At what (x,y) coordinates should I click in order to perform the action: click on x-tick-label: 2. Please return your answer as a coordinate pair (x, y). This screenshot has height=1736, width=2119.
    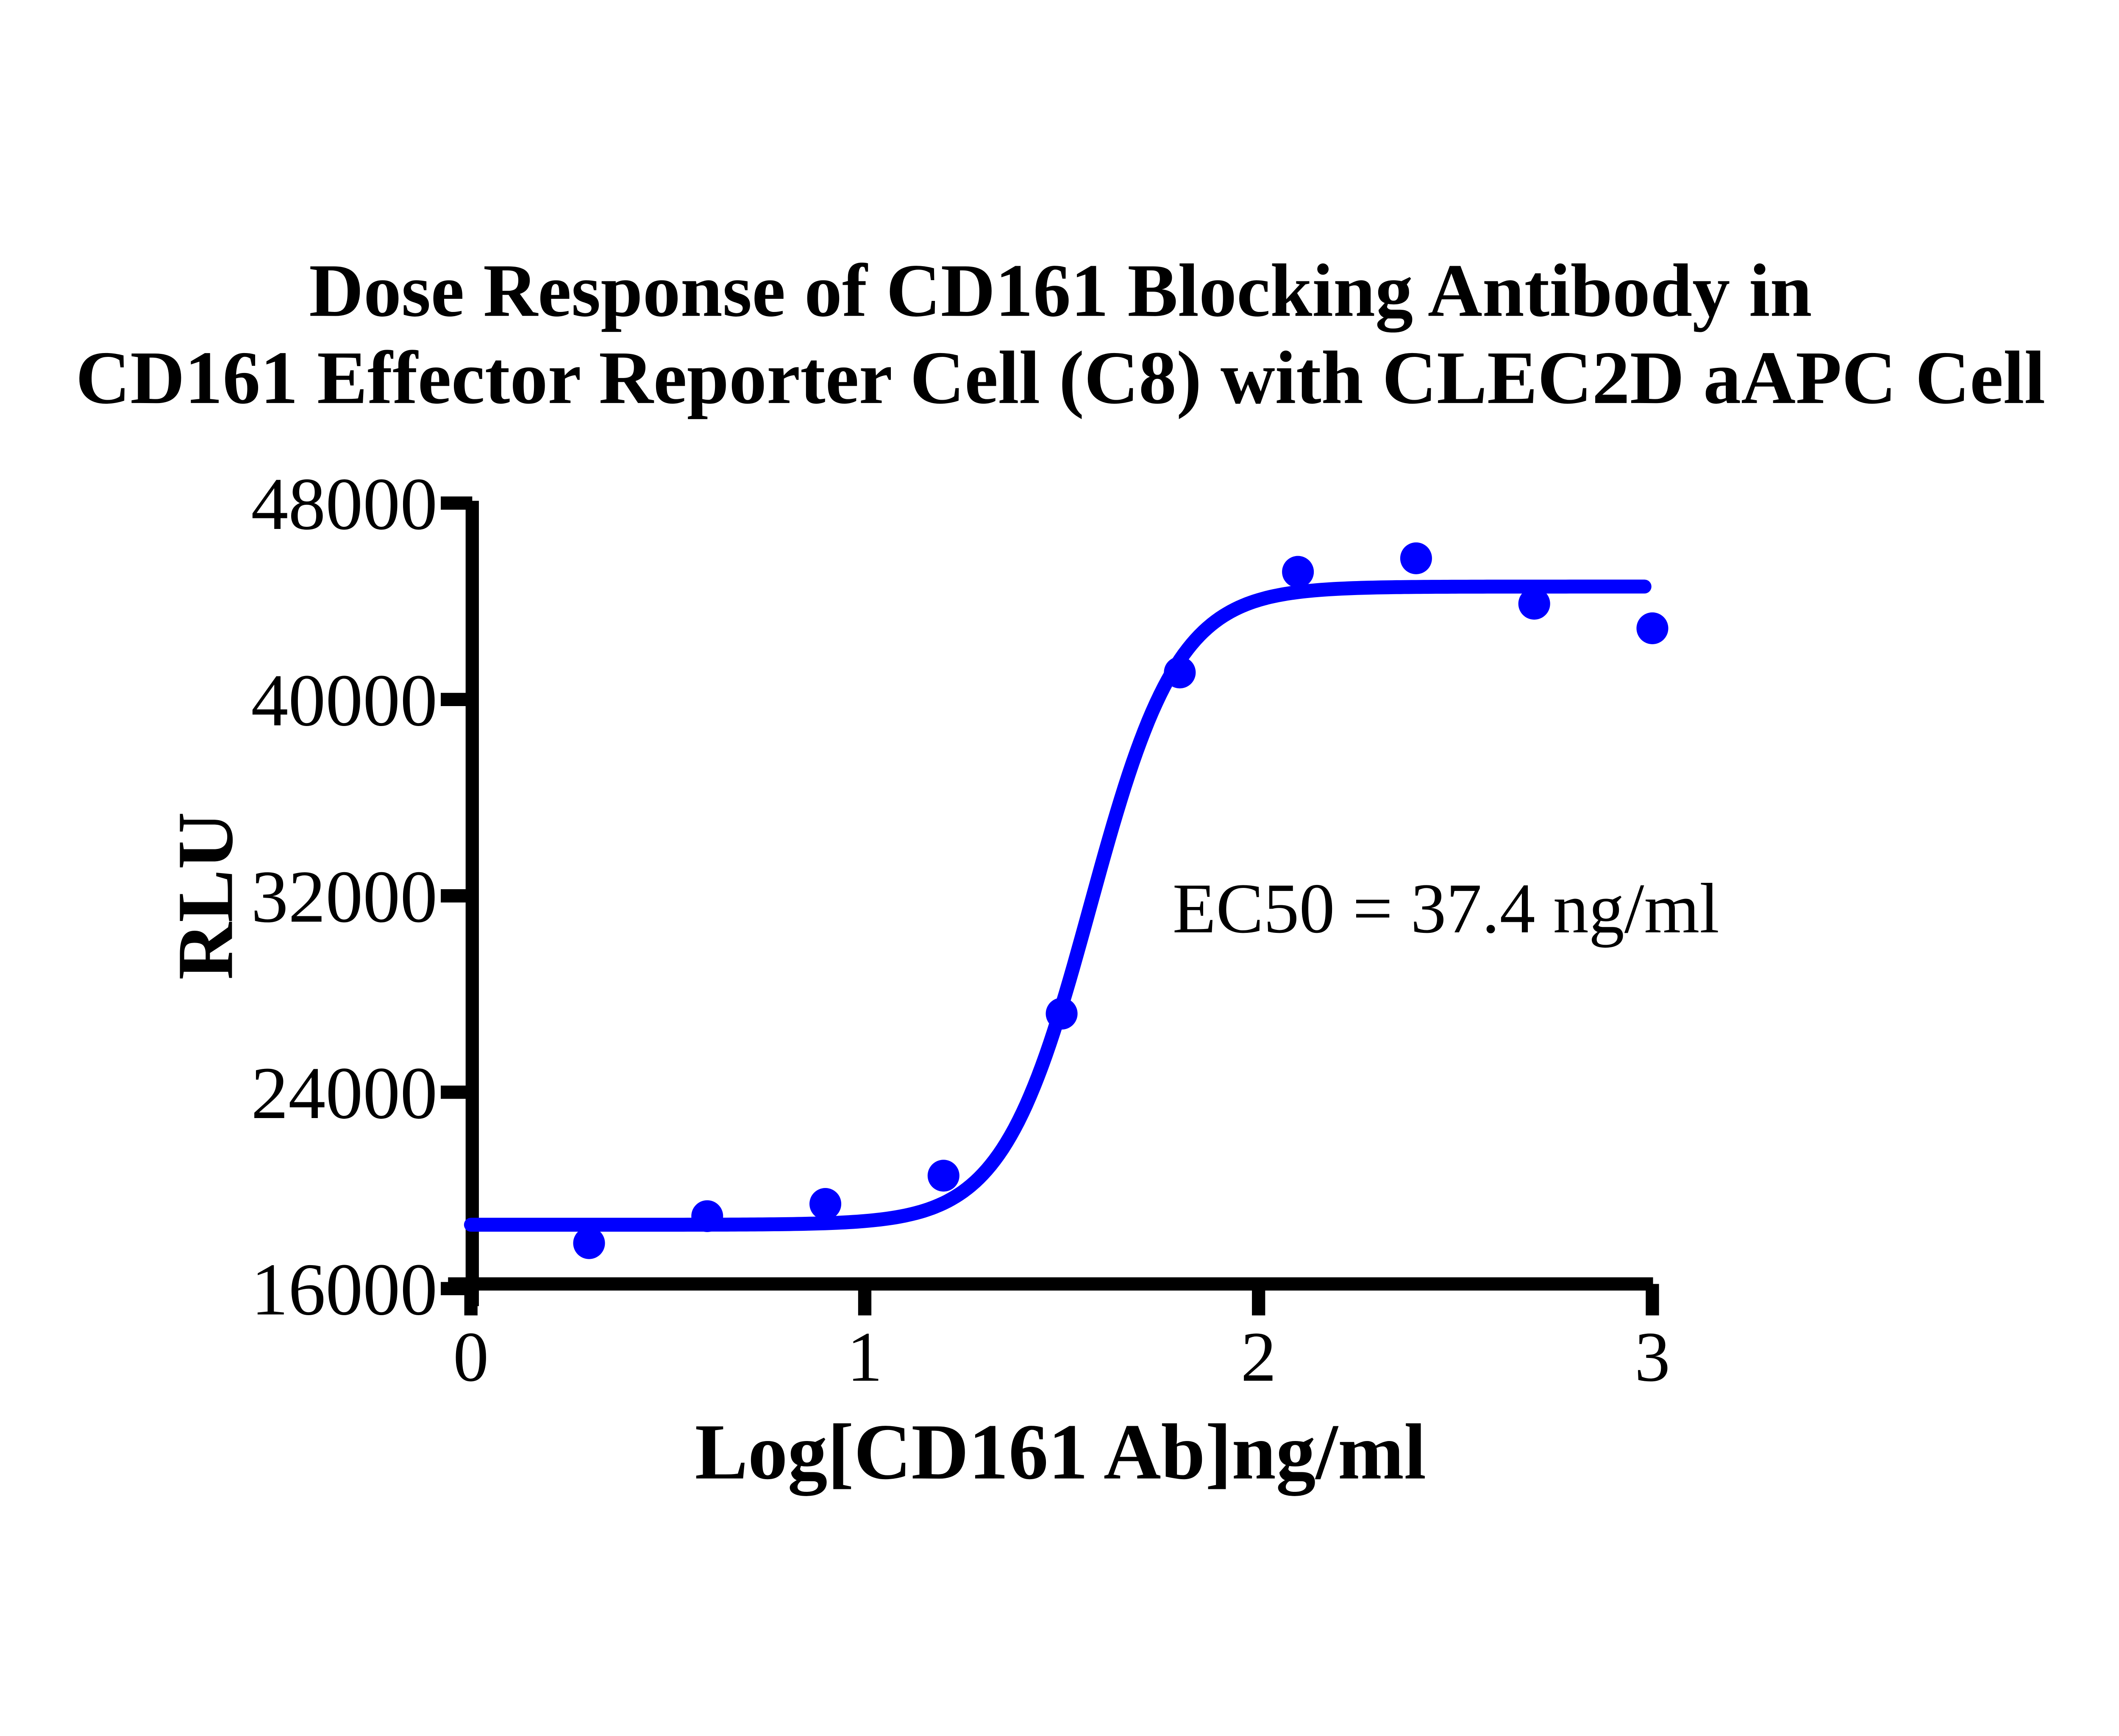
    Looking at the image, I should click on (1259, 1357).